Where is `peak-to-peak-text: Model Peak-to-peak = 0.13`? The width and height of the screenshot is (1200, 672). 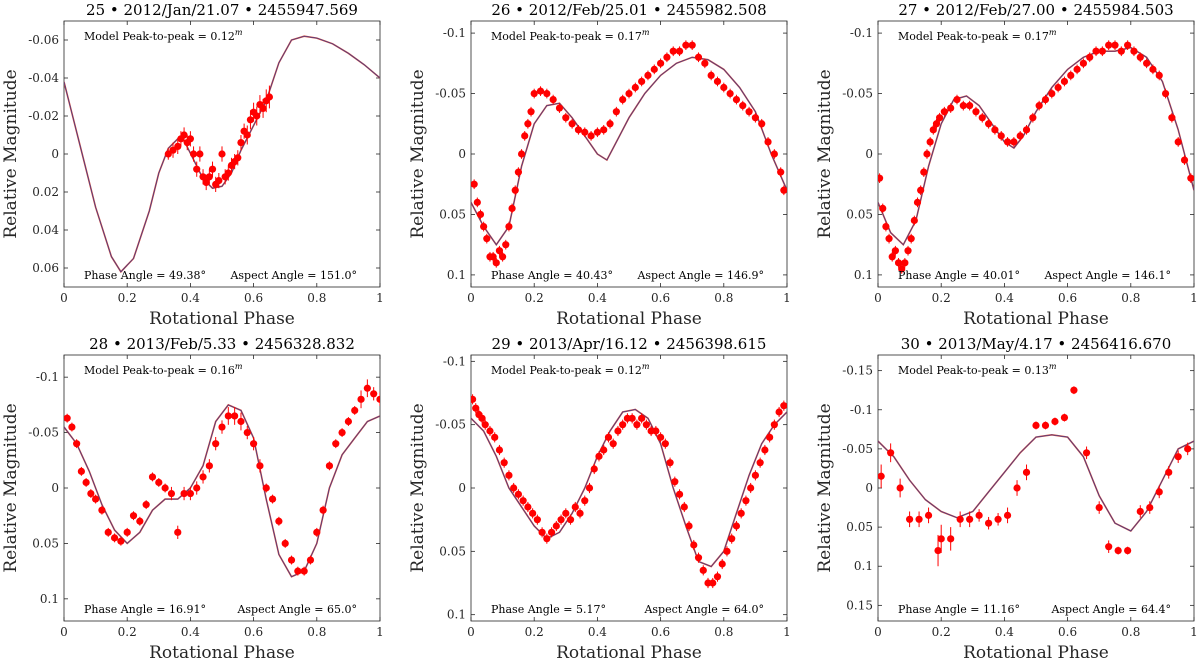
peak-to-peak-text: Model Peak-to-peak = 0.13 is located at coordinates (973, 370).